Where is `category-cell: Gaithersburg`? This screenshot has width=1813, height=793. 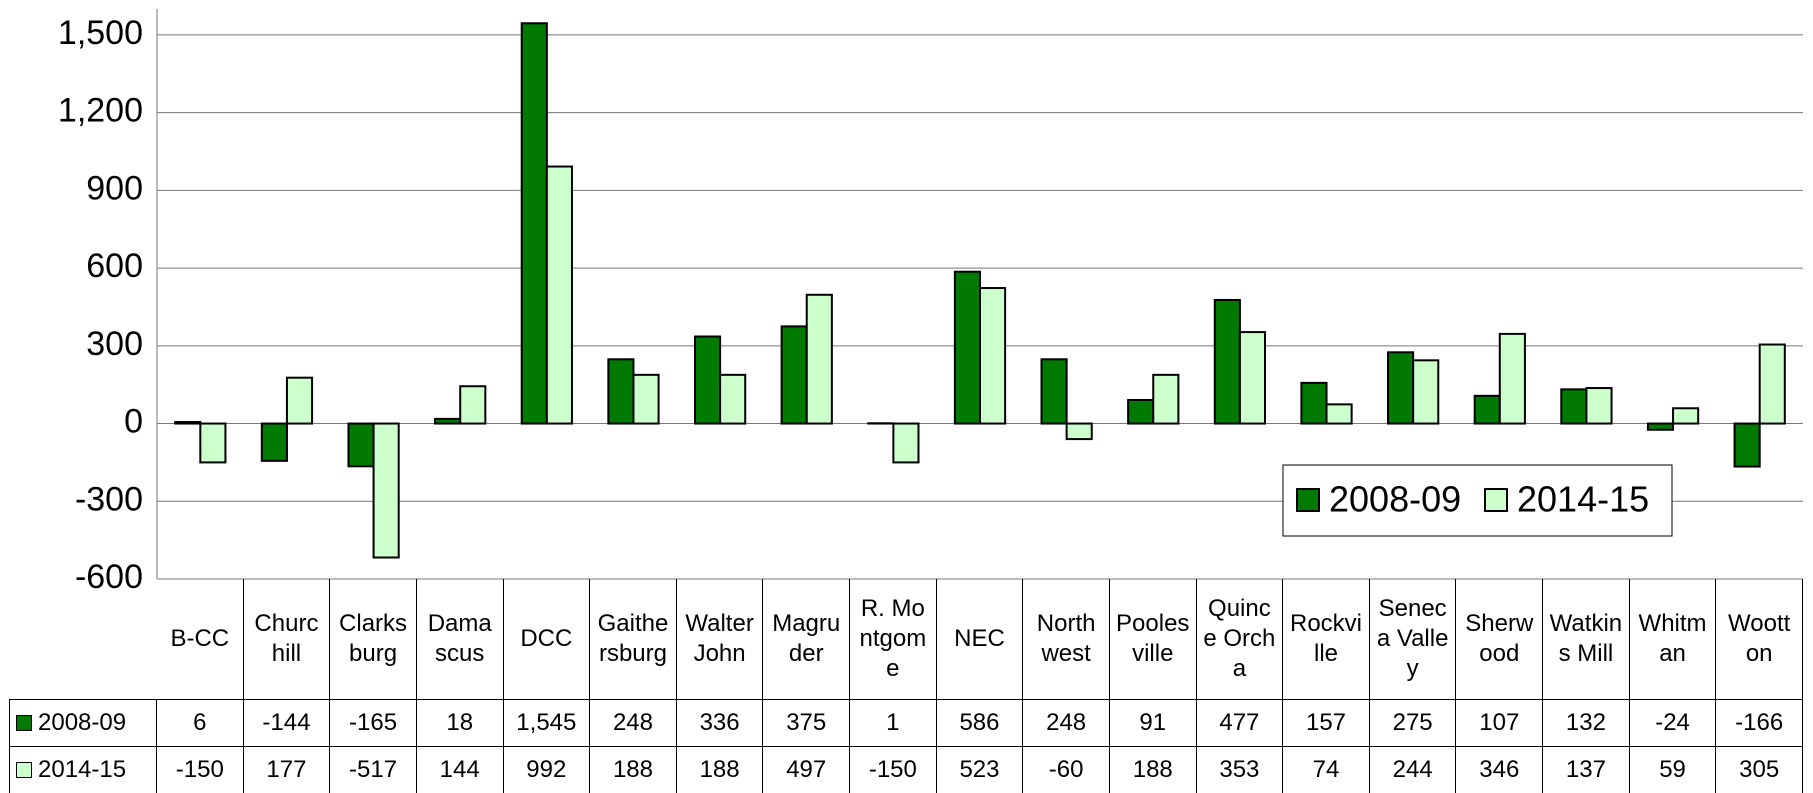
category-cell: Gaithersburg is located at coordinates (633, 639).